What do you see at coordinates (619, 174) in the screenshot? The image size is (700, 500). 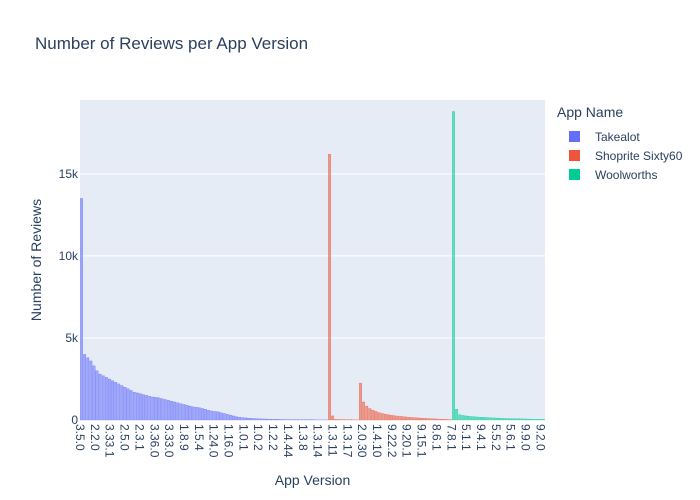 I see `legend-item-woolworths: Woolworths` at bounding box center [619, 174].